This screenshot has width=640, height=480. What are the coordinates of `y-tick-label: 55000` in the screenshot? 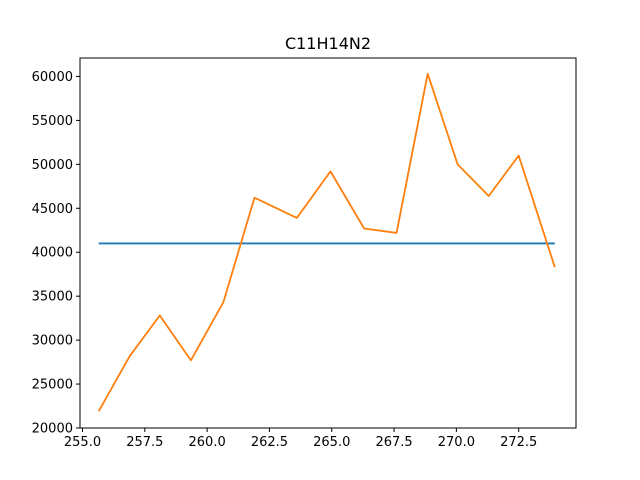 It's located at (52, 121).